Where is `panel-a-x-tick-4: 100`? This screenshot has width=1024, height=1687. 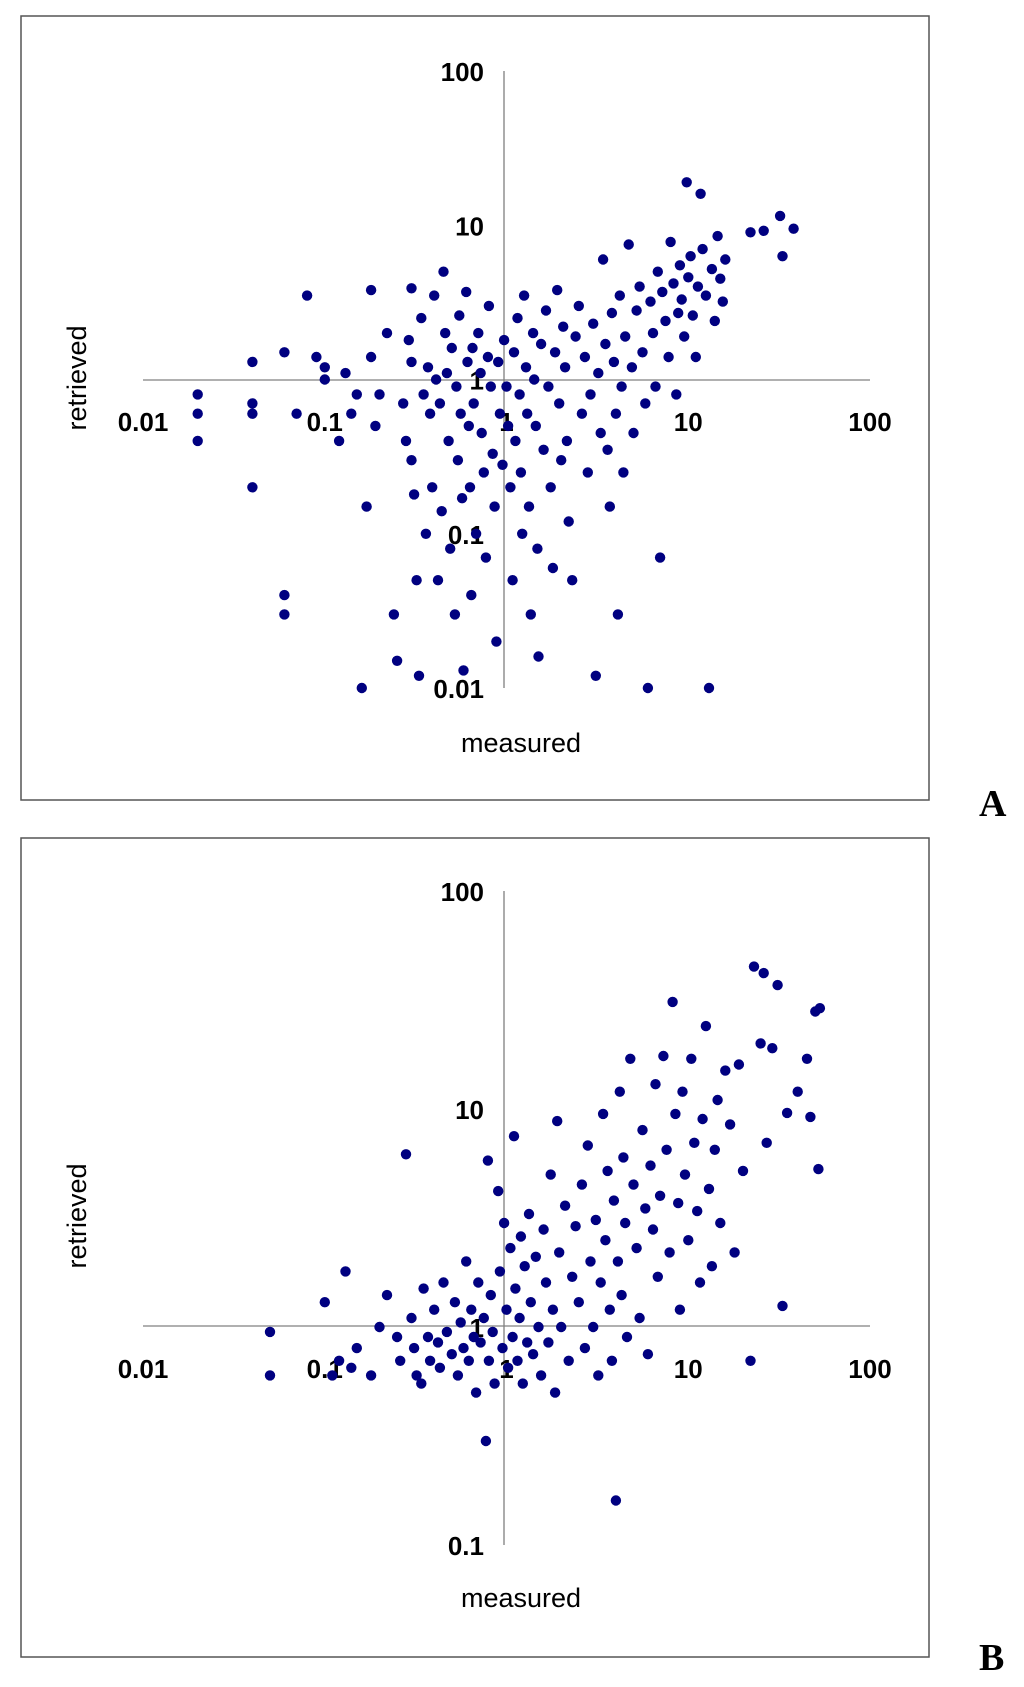
panel-a-x-tick-4: 100 is located at coordinates (869, 422).